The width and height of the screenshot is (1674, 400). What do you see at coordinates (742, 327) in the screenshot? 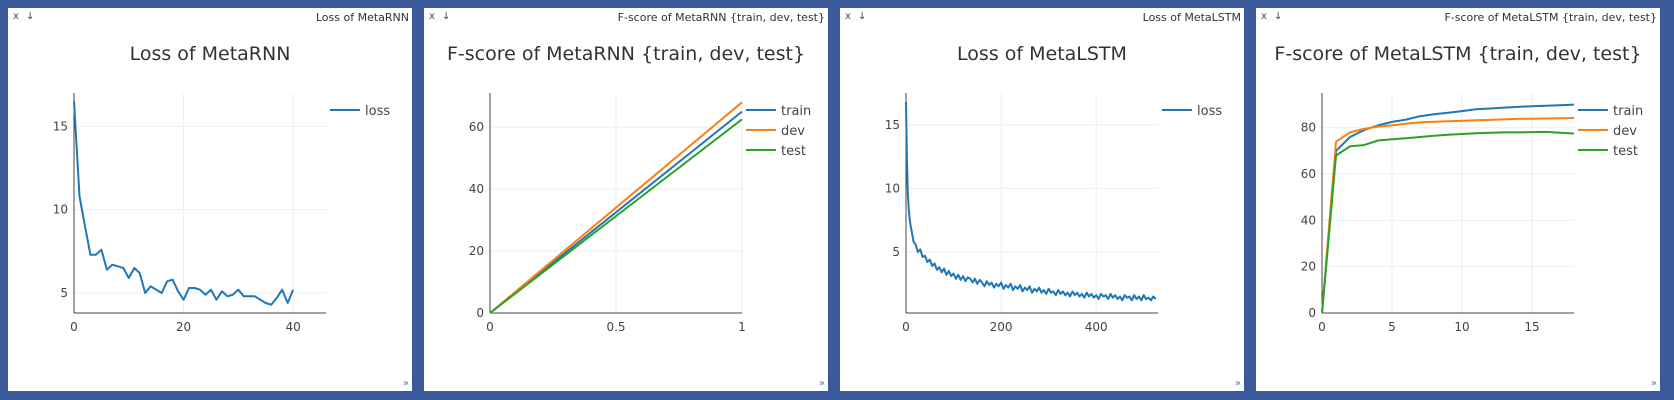
I see `x-tick-label: 1` at bounding box center [742, 327].